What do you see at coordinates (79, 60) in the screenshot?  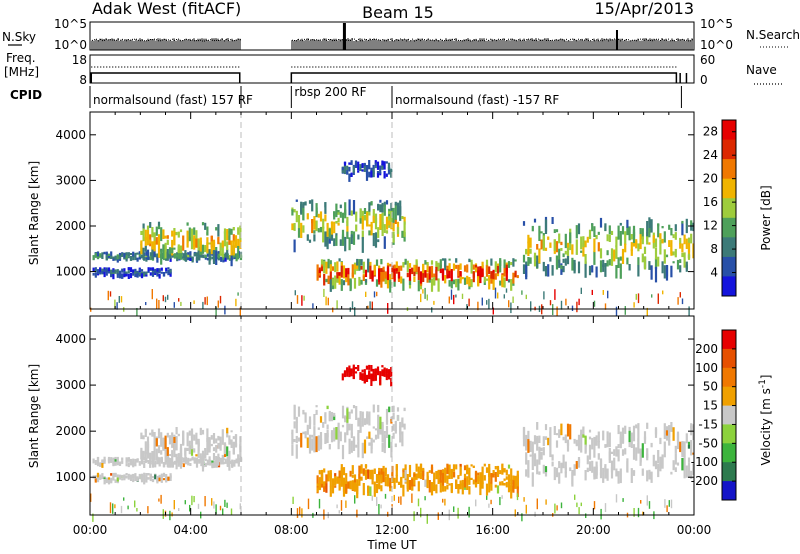 I see `freq-top-tick: 18` at bounding box center [79, 60].